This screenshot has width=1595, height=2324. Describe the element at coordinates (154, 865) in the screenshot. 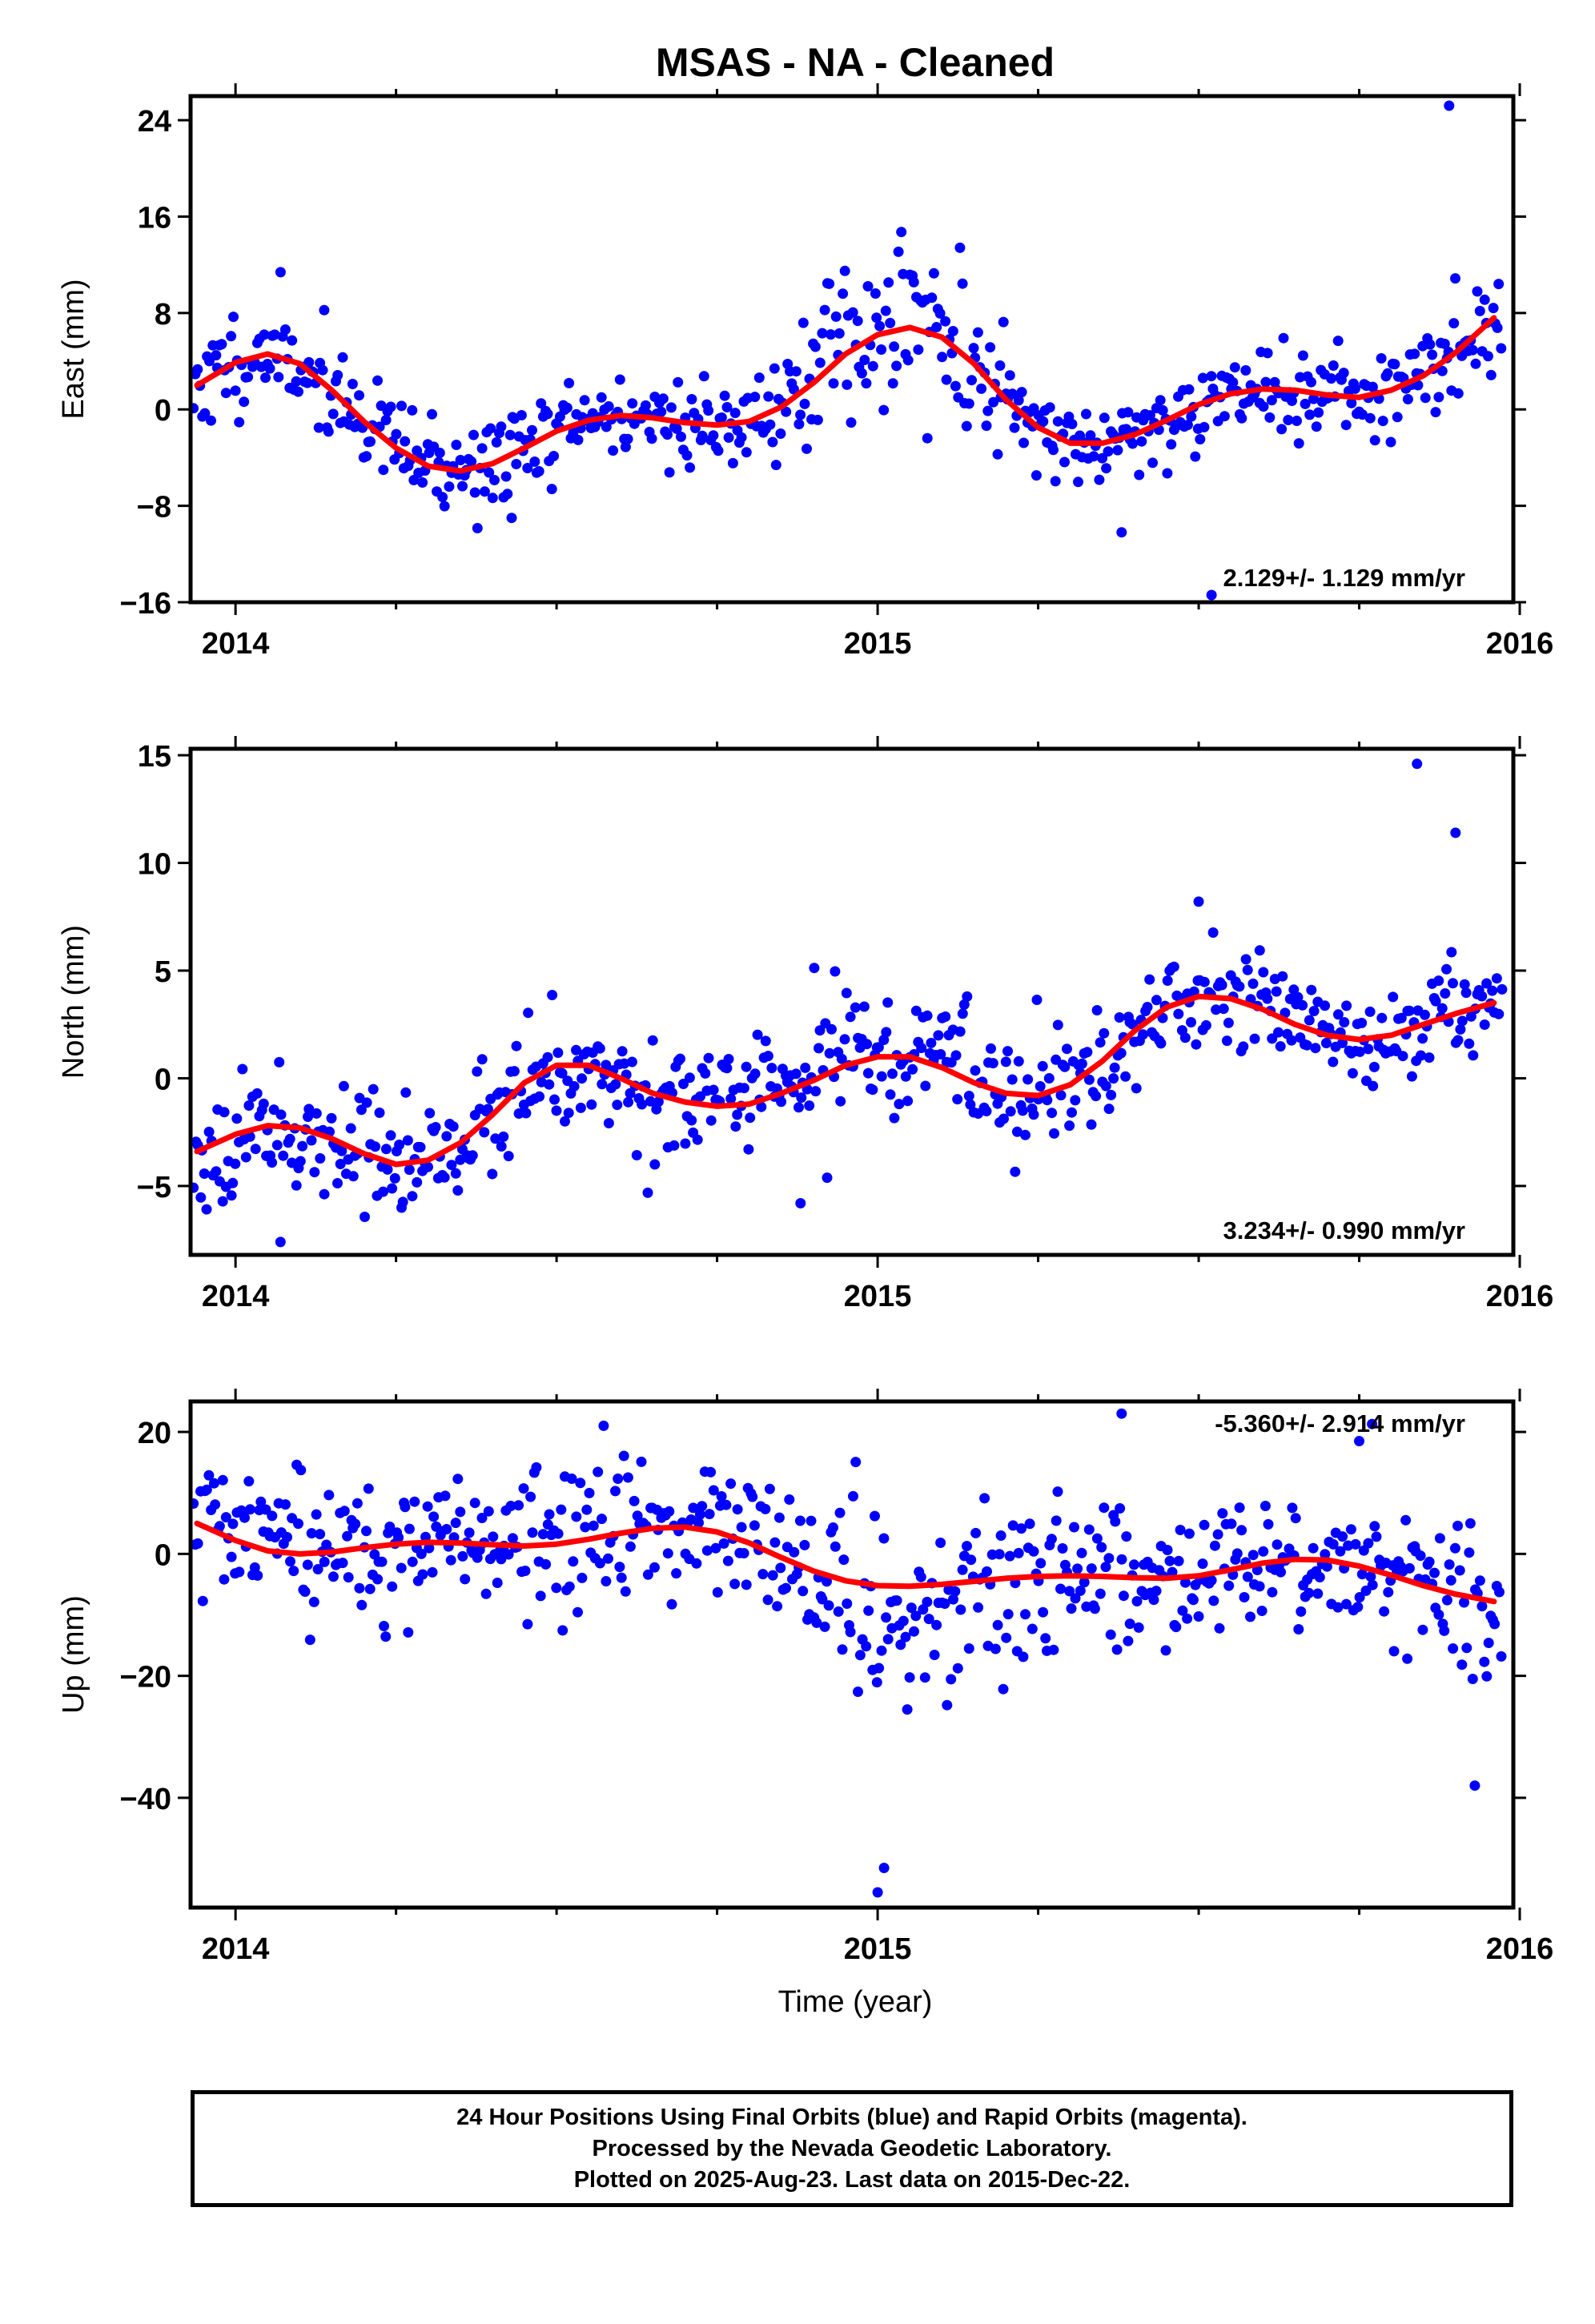

I see `y-tick-label: 10` at that location.